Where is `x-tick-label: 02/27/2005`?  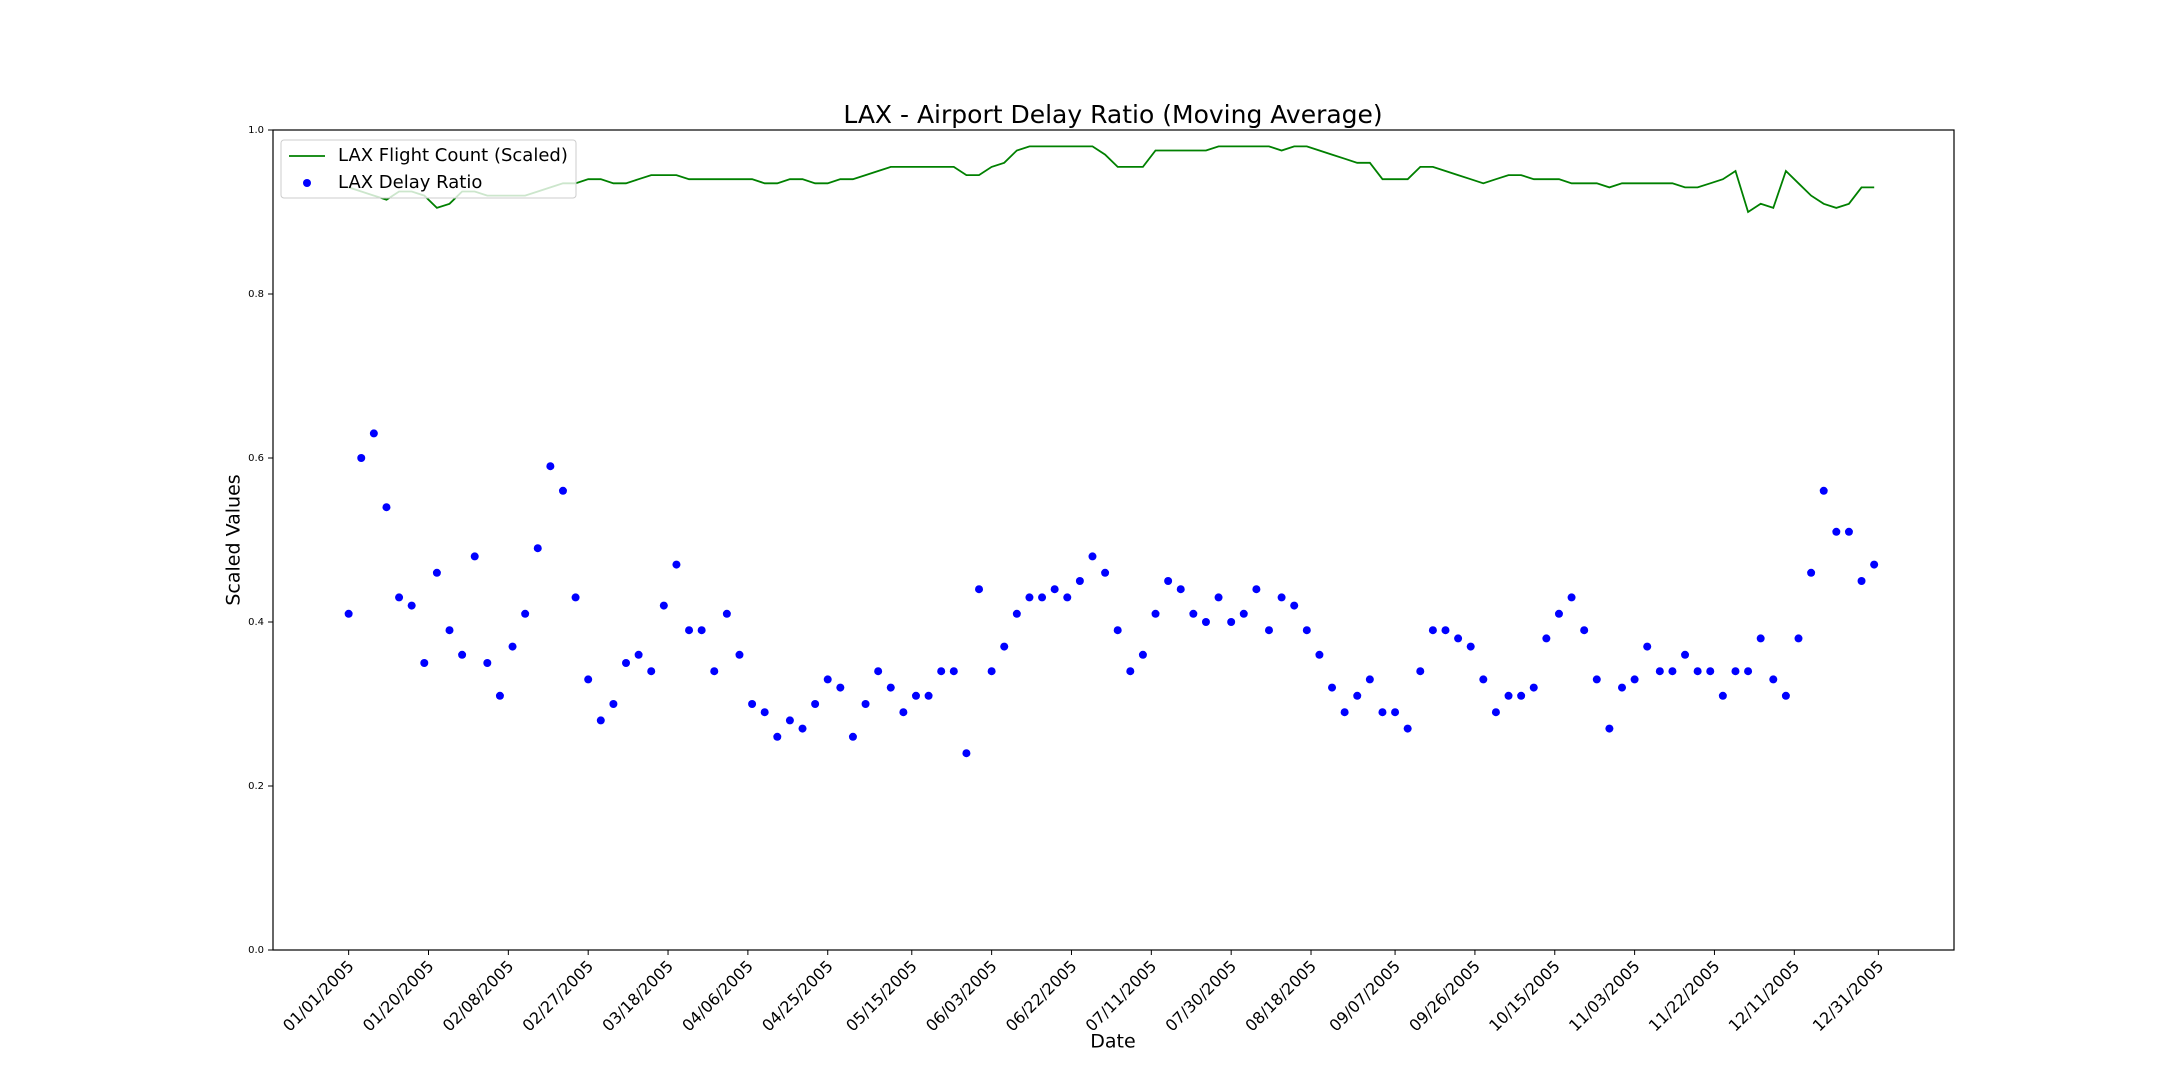
x-tick-label: 02/27/2005 is located at coordinates (558, 996).